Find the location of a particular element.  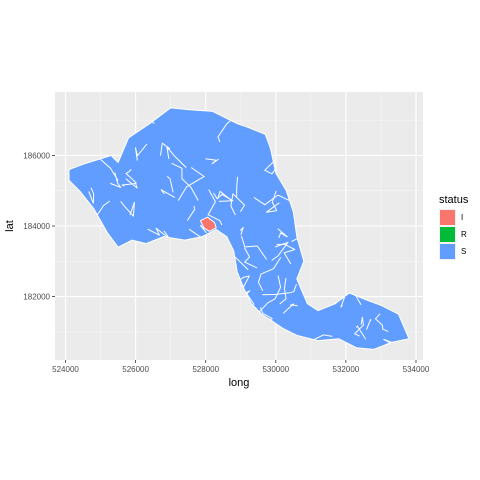

x-axis-title: long is located at coordinates (239, 383).